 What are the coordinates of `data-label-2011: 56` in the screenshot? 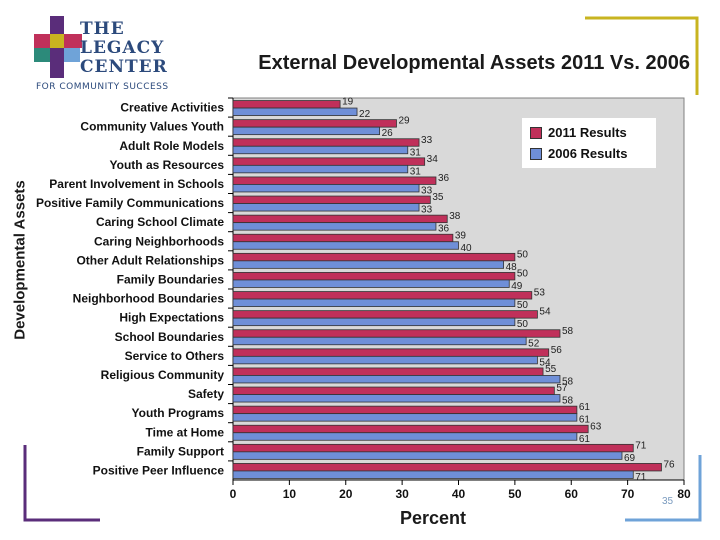 It's located at (557, 350).